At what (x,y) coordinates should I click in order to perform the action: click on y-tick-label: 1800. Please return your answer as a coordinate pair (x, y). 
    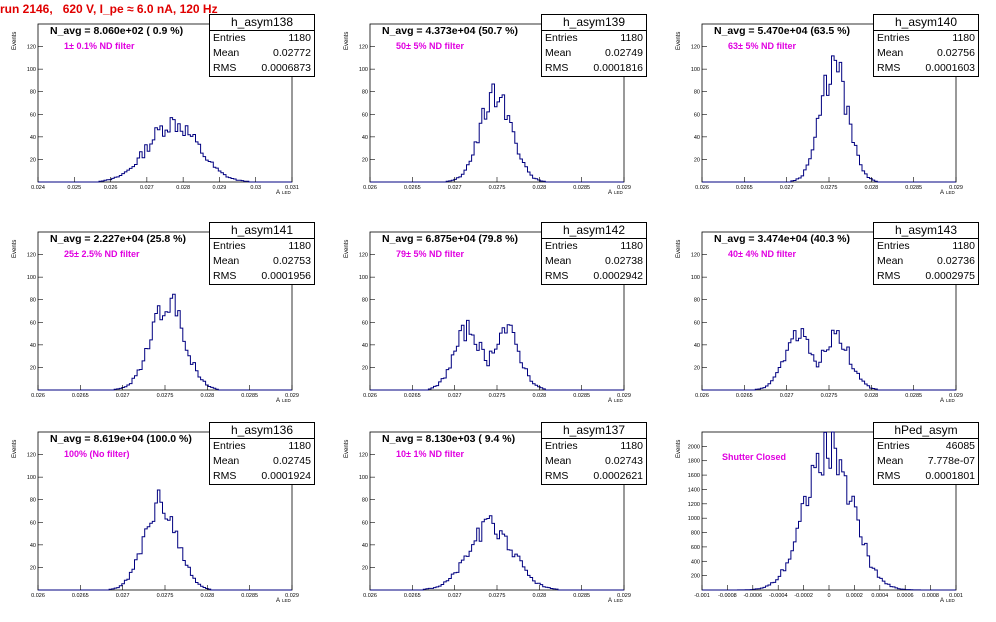
    Looking at the image, I should click on (694, 462).